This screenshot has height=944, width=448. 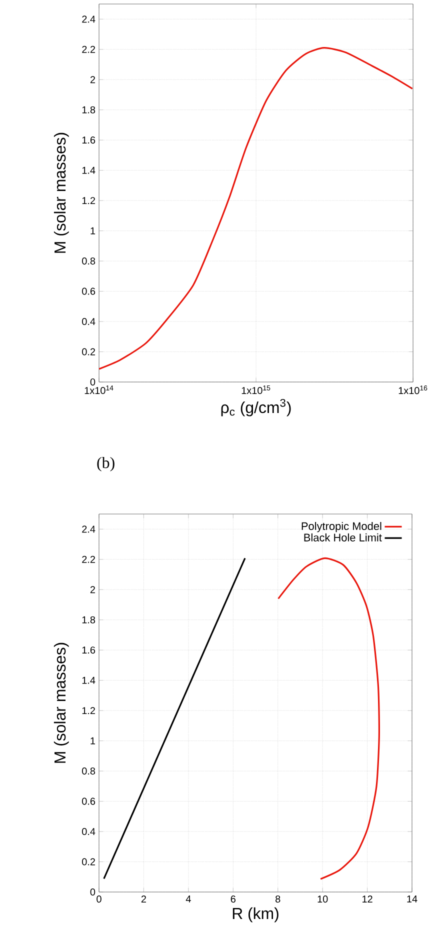 What do you see at coordinates (323, 899) in the screenshot?
I see `x-tick-label: 10` at bounding box center [323, 899].